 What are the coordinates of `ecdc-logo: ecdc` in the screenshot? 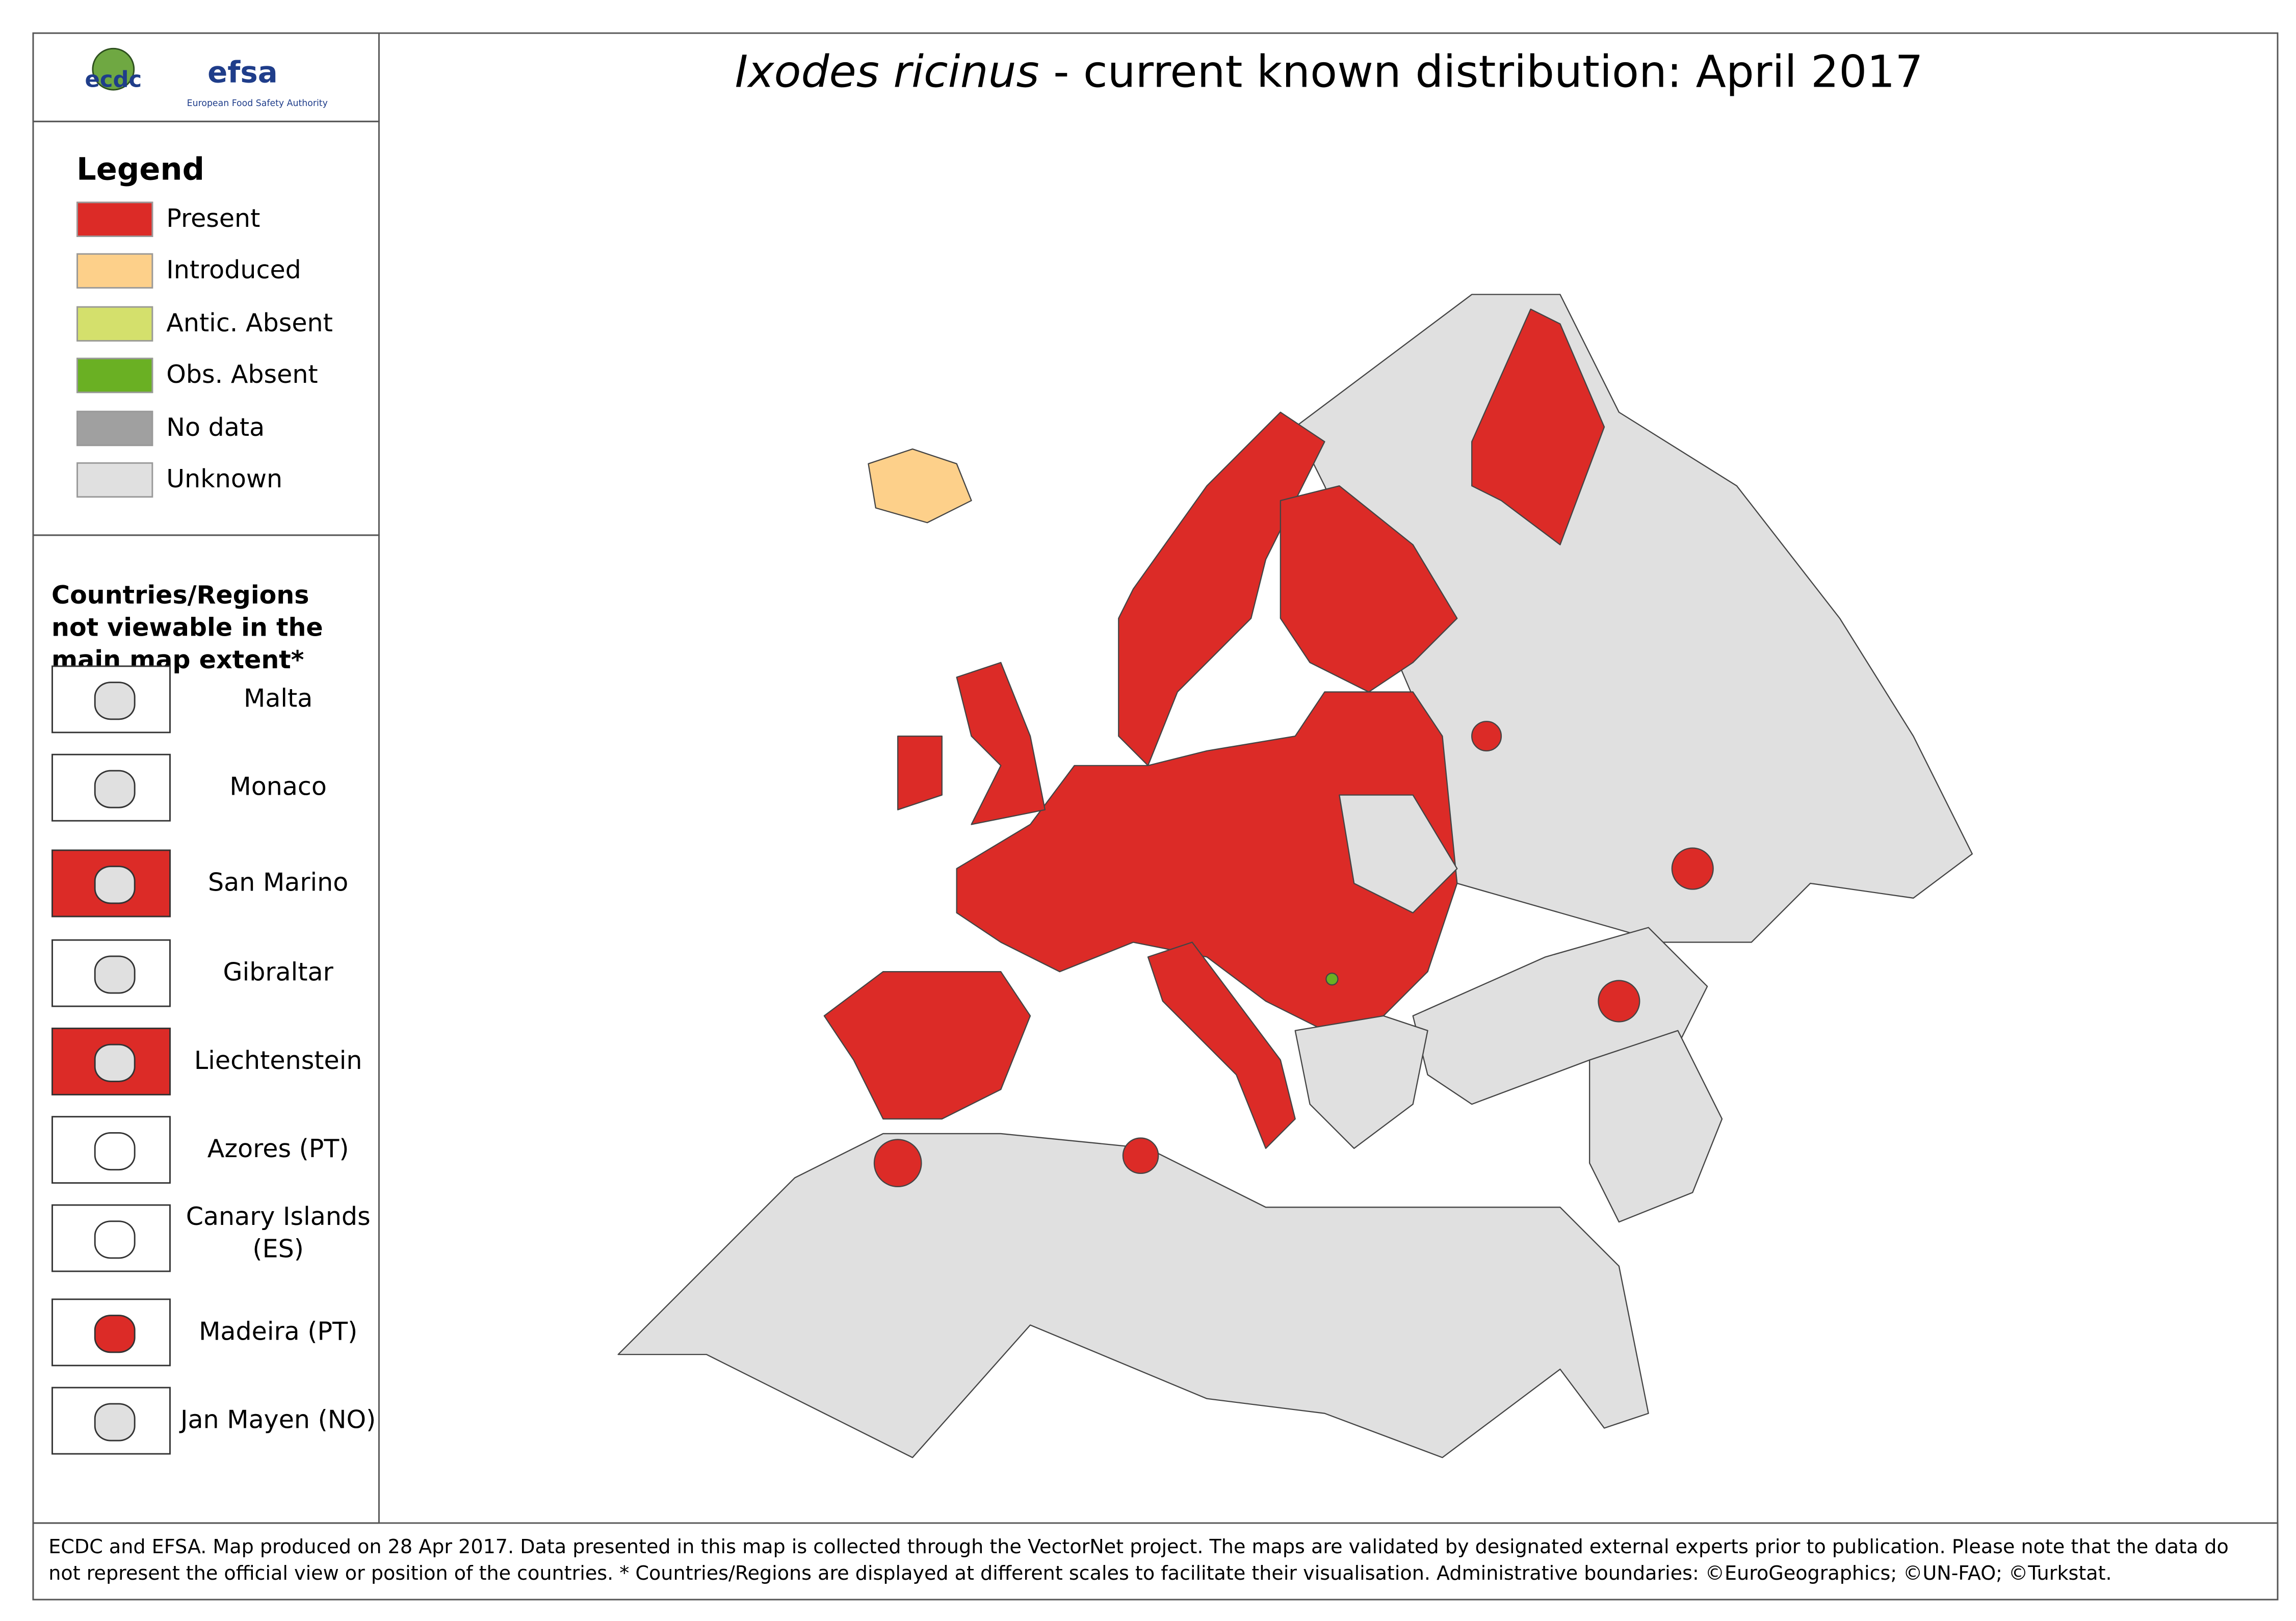 It's located at (114, 69).